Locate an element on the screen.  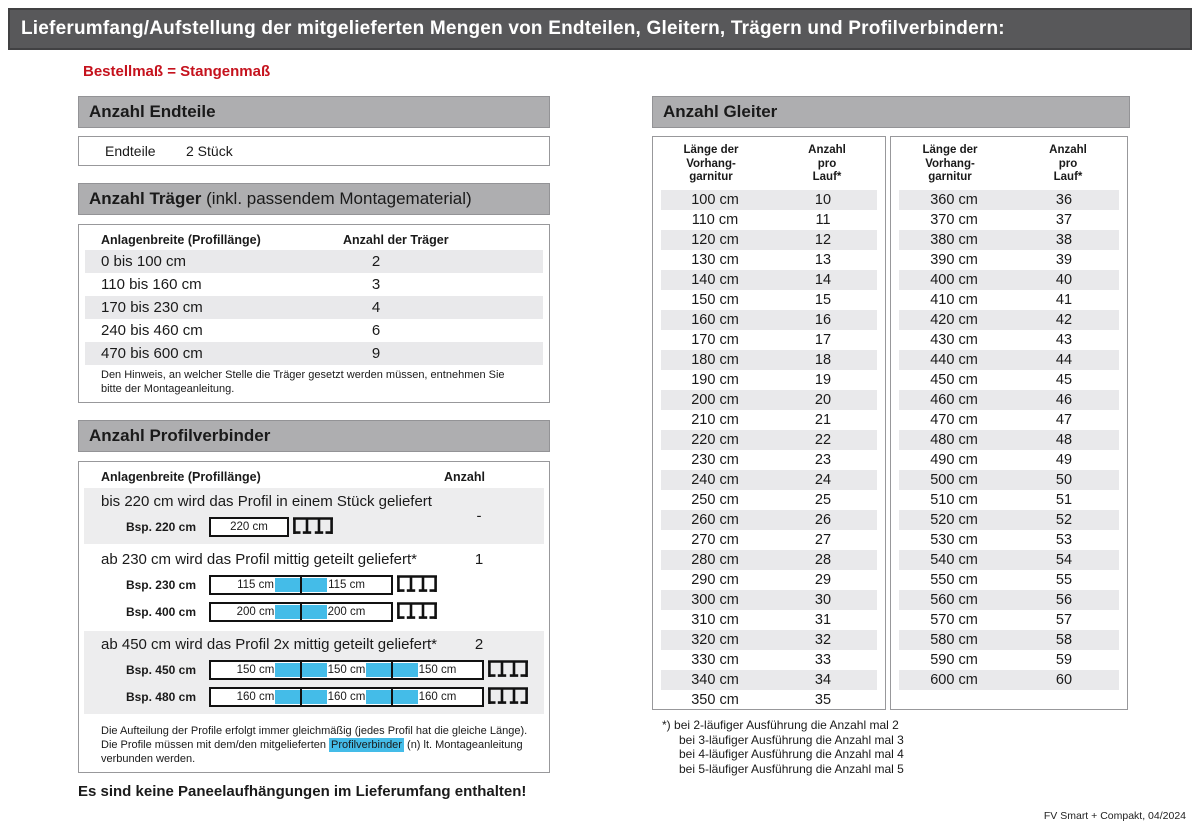
profile-segment: 115 cm is located at coordinates (346, 584).